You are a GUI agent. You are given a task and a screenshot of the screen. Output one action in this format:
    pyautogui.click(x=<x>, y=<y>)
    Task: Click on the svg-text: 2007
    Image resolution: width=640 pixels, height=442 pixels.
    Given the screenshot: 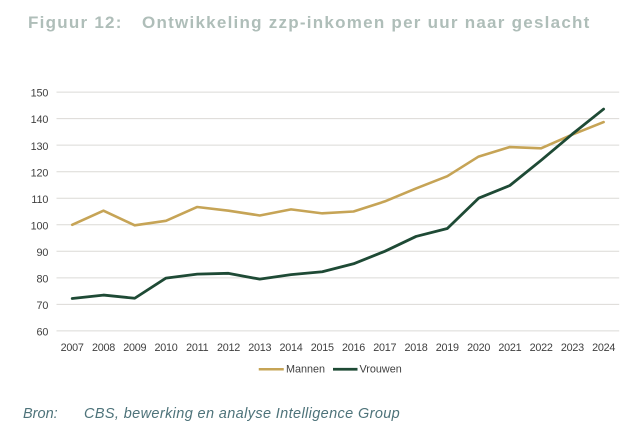 What is the action you would take?
    pyautogui.click(x=72, y=348)
    